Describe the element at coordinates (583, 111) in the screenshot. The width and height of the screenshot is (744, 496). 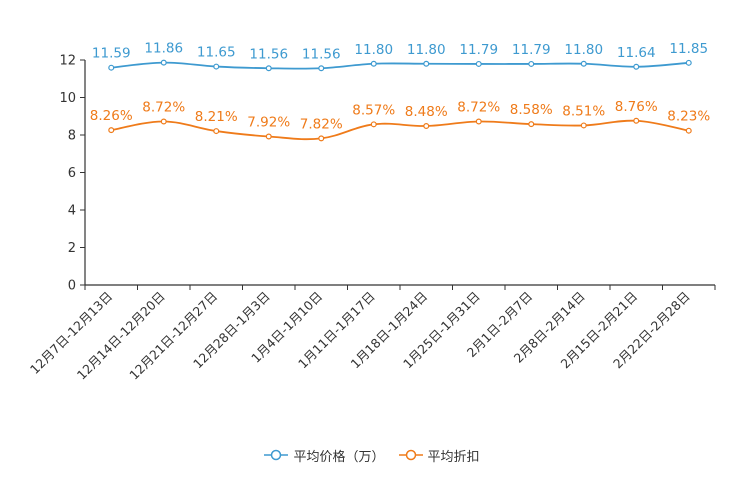
I see `data-label: 8.51%` at that location.